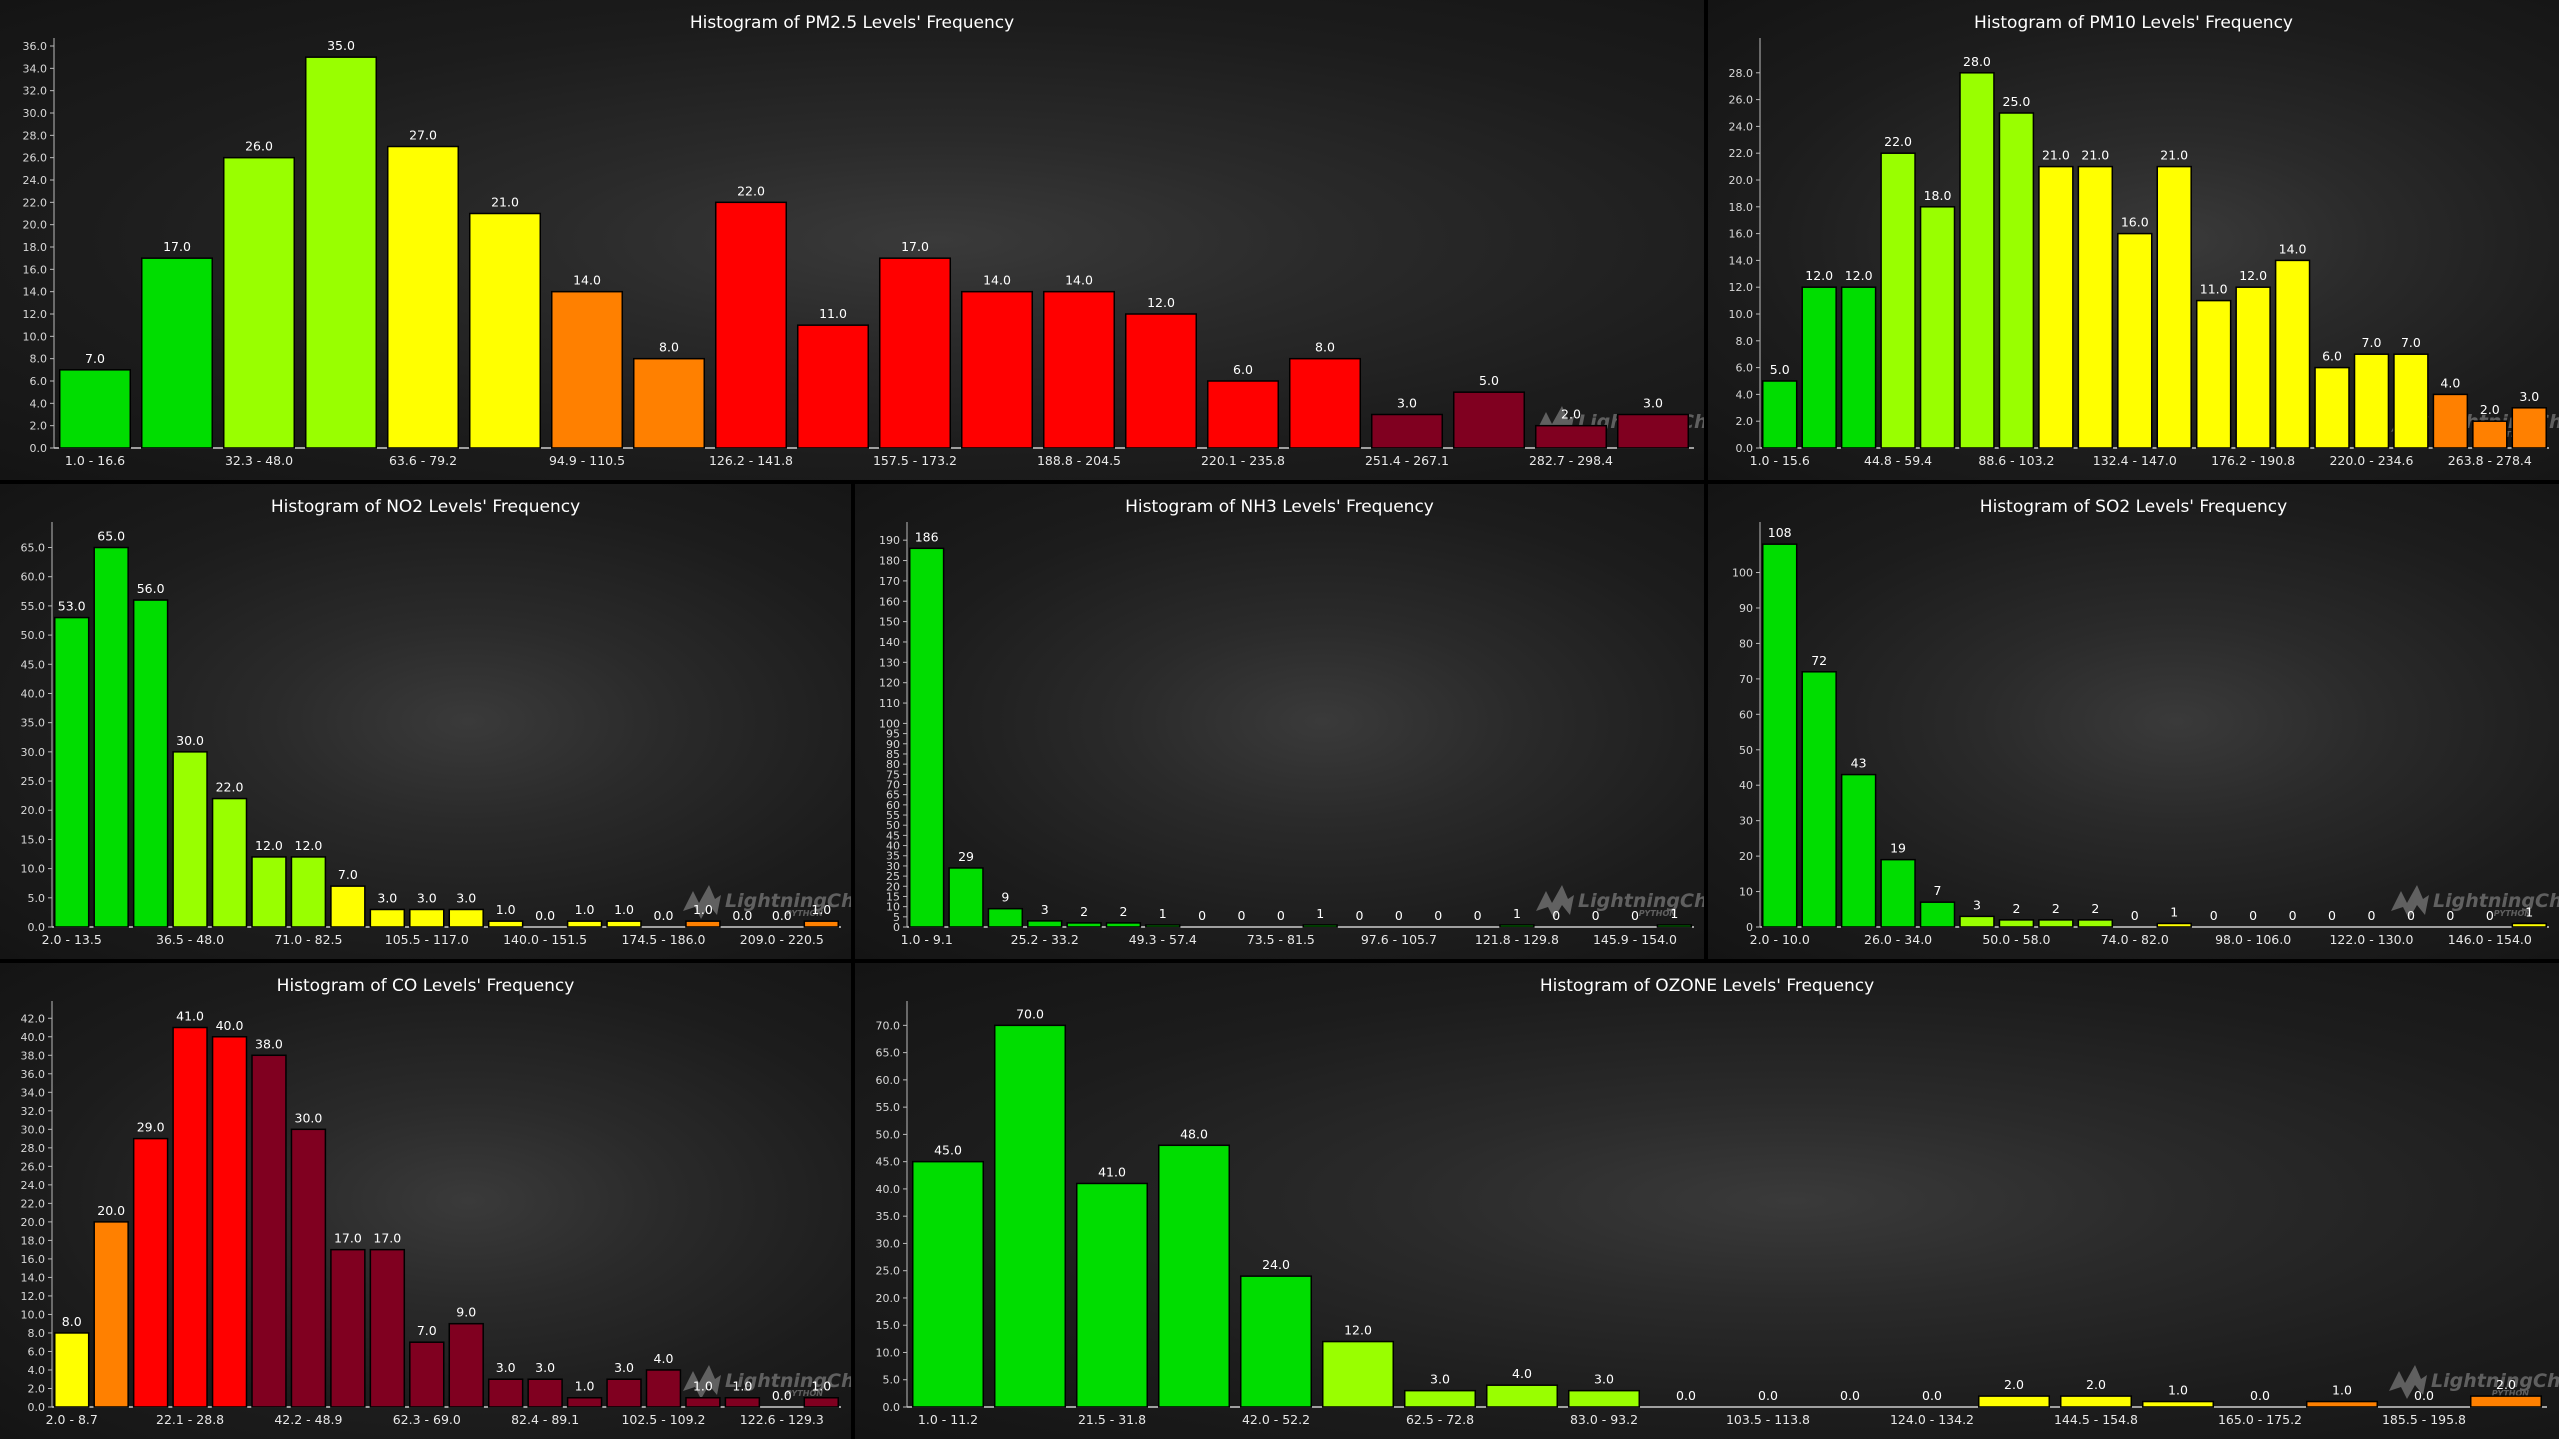 This screenshot has width=2559, height=1439. I want to click on co-y-tick-label: 20.0, so click(33, 1222).